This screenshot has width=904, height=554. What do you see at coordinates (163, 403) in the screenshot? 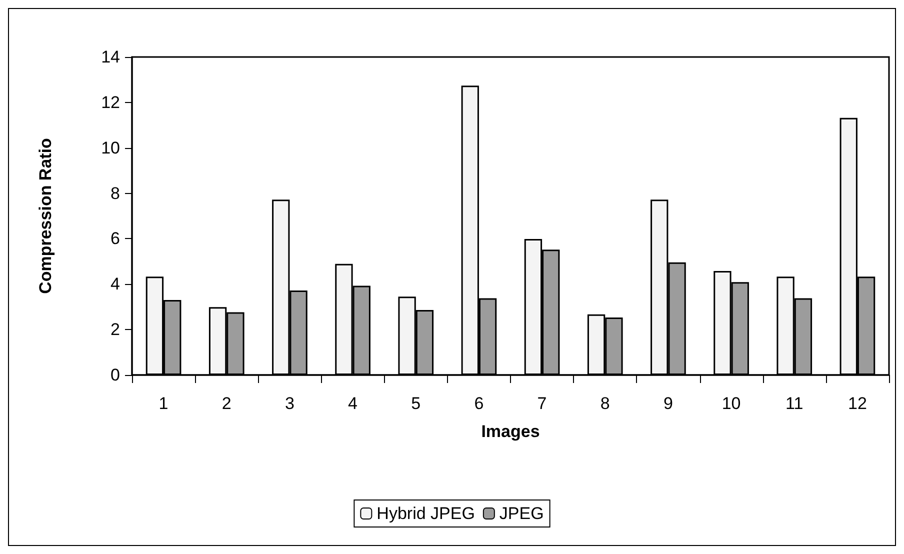
I see `x-tick-label: 1` at bounding box center [163, 403].